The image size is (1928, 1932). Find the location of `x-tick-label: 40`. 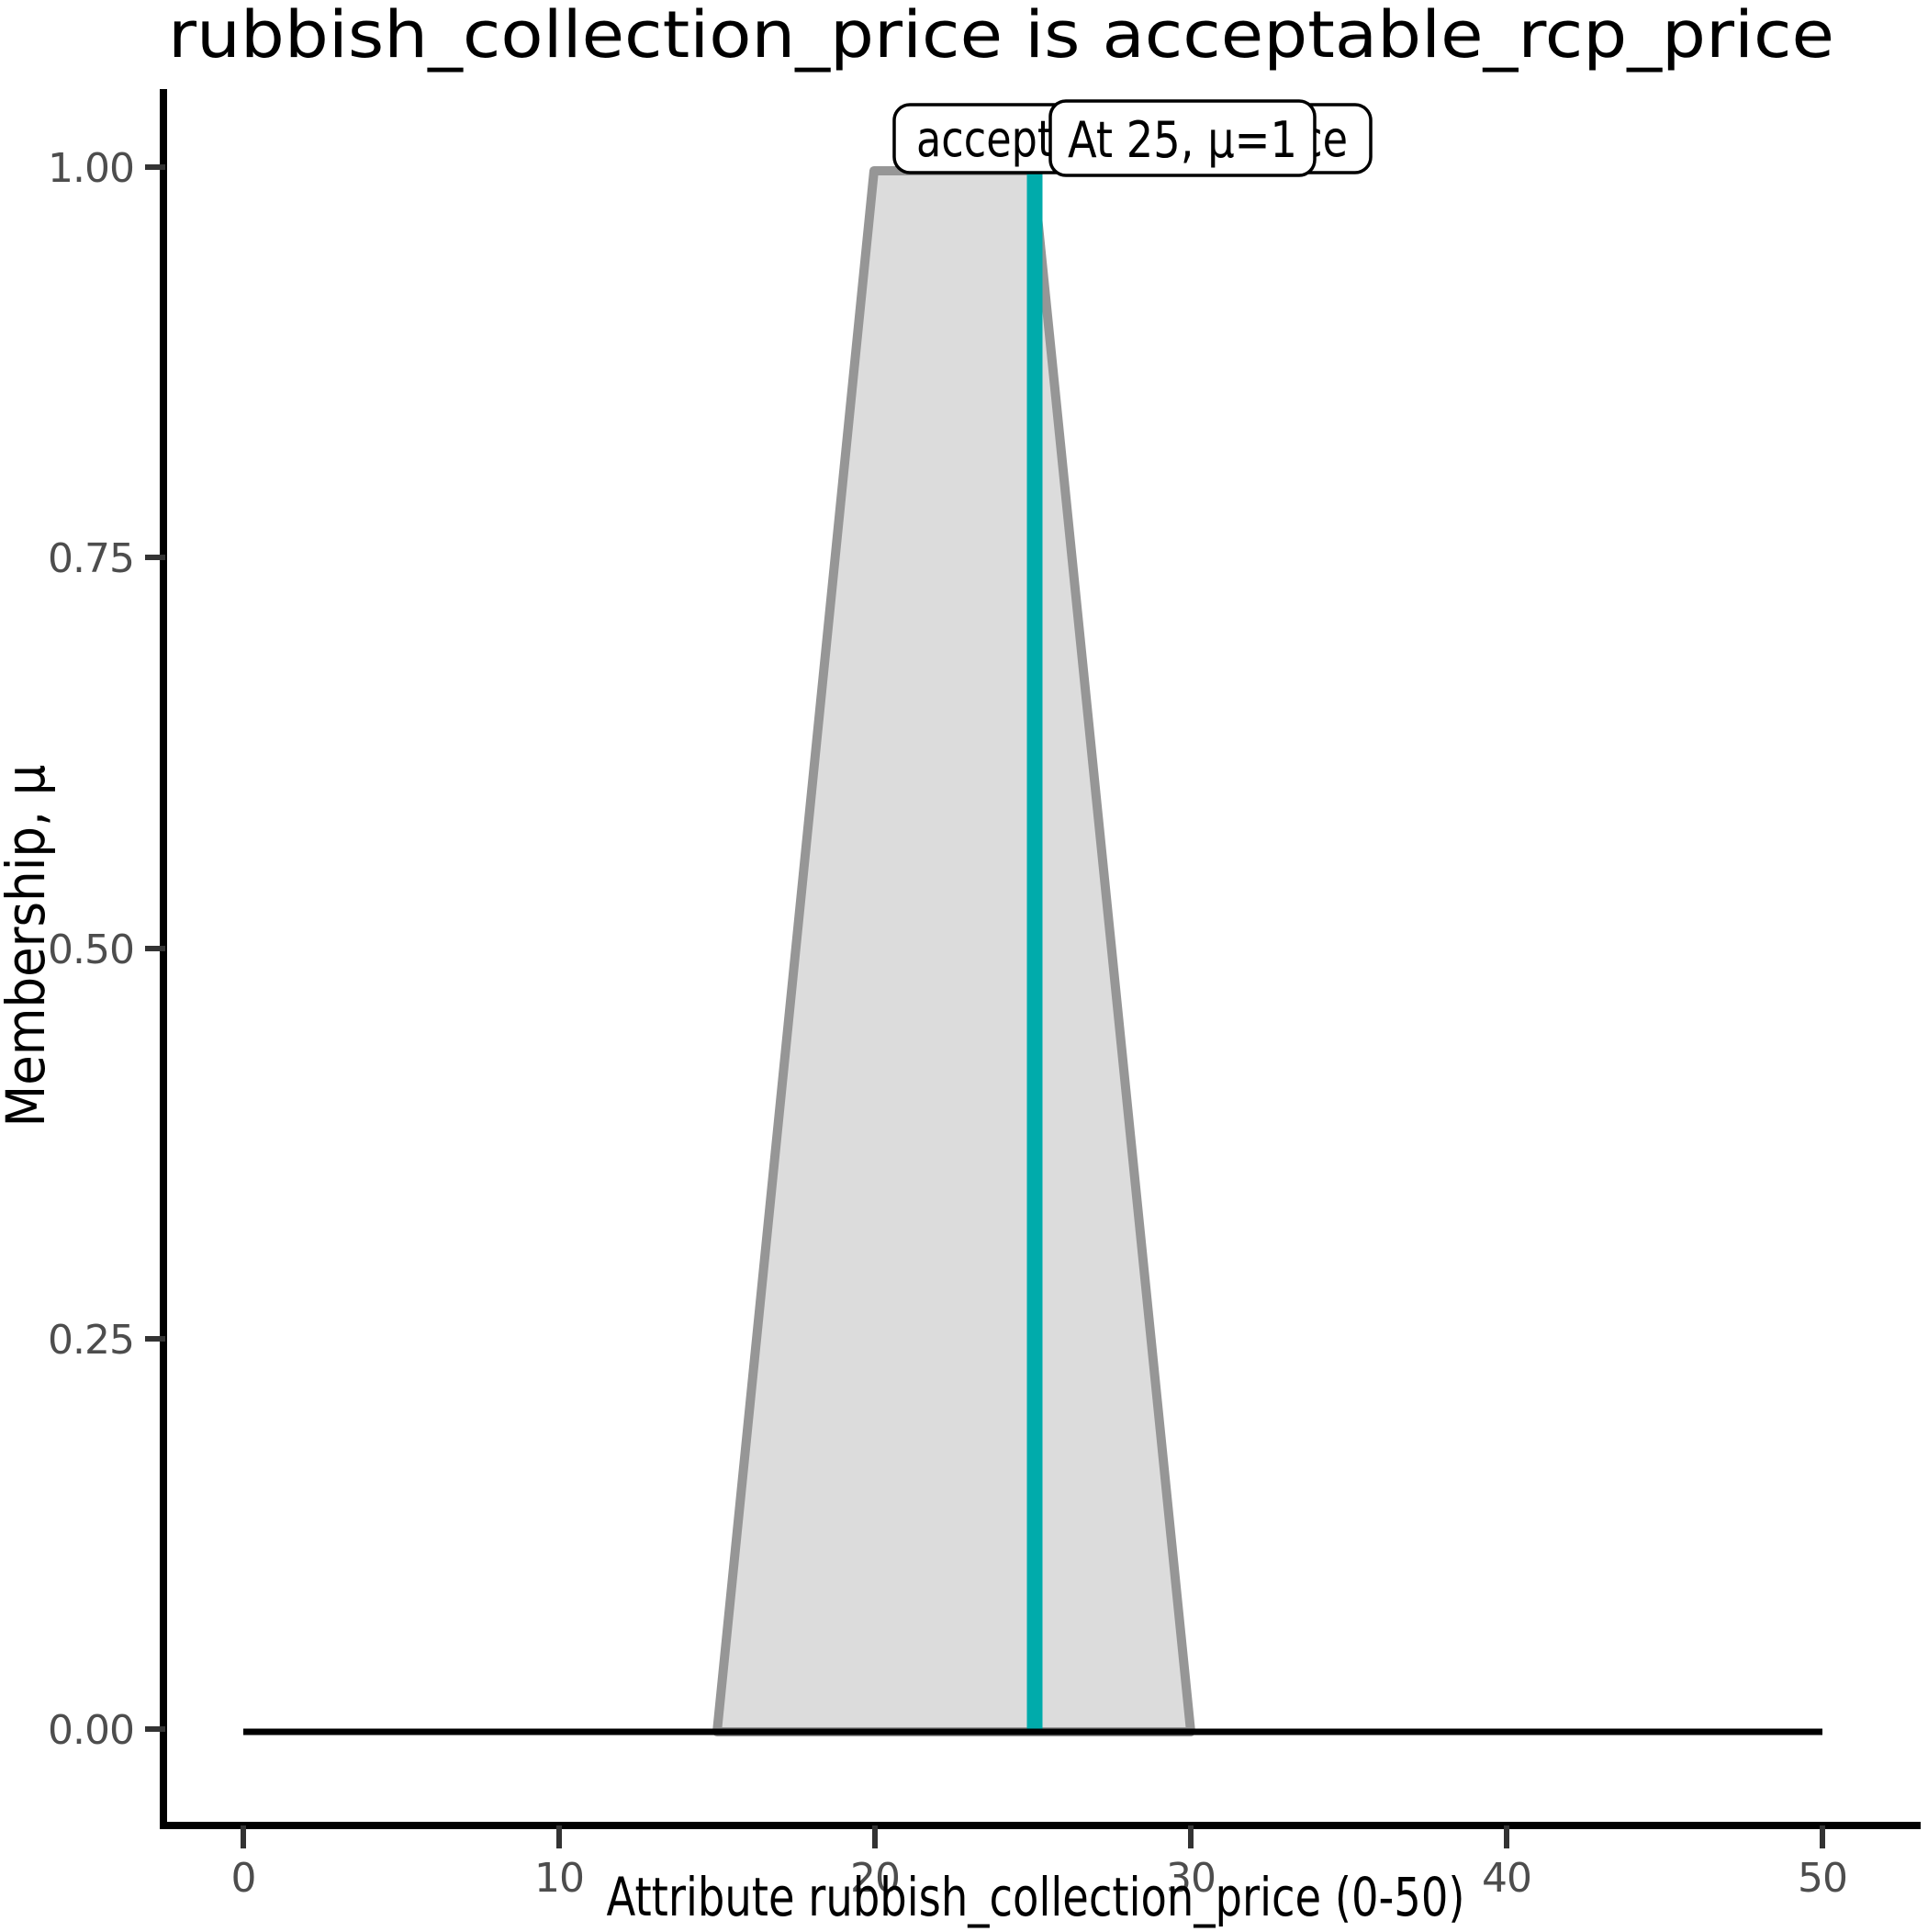

x-tick-label: 40 is located at coordinates (1506, 1878).